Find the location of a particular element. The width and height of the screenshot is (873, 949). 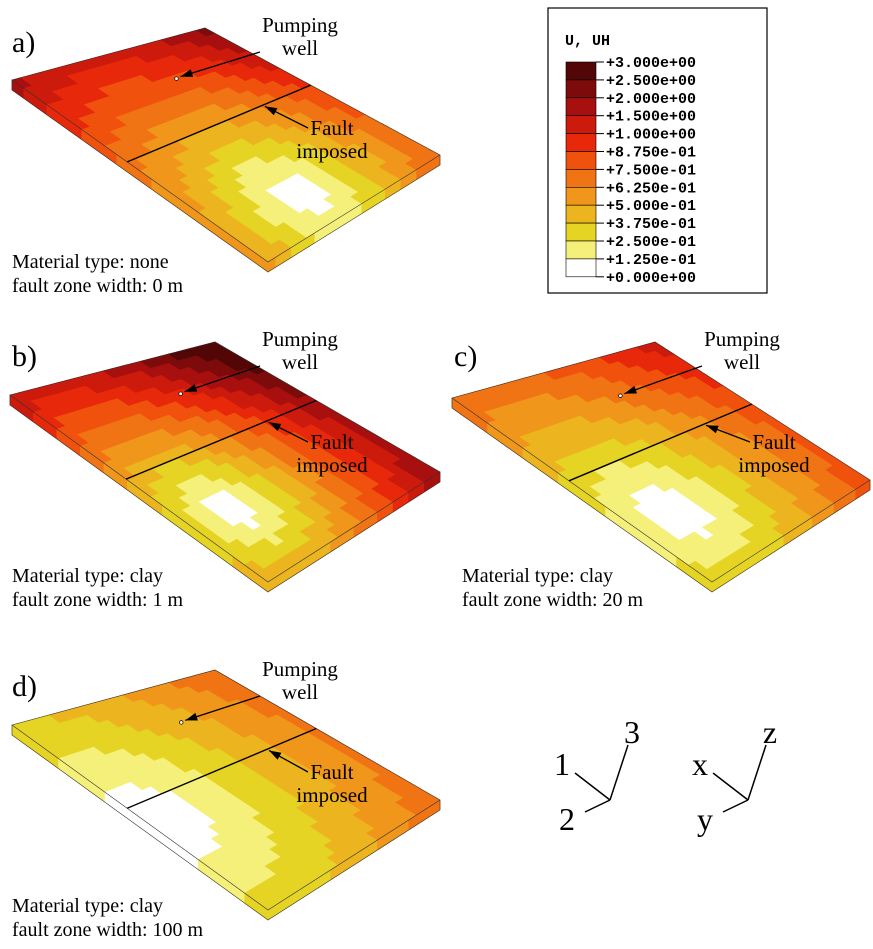

legend-title: U, UH is located at coordinates (587, 41).